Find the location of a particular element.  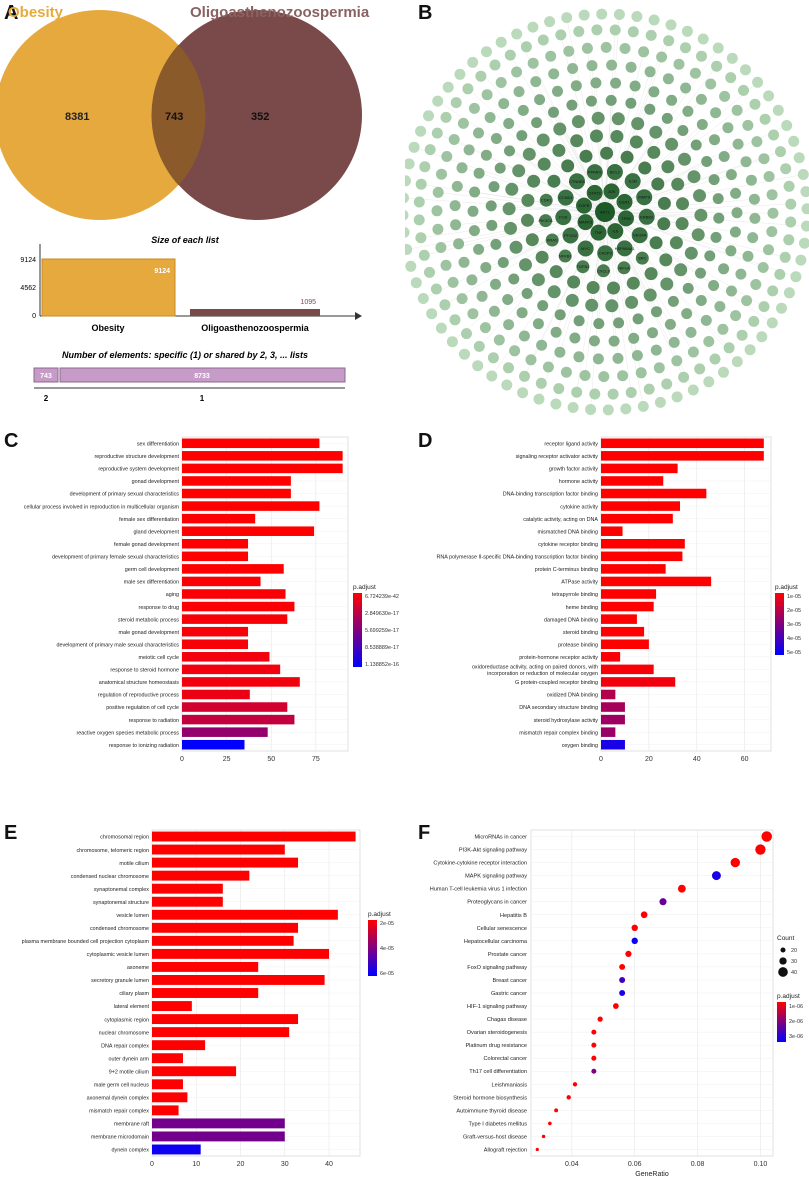

elements-shared-label: 2 is located at coordinates (46, 398).